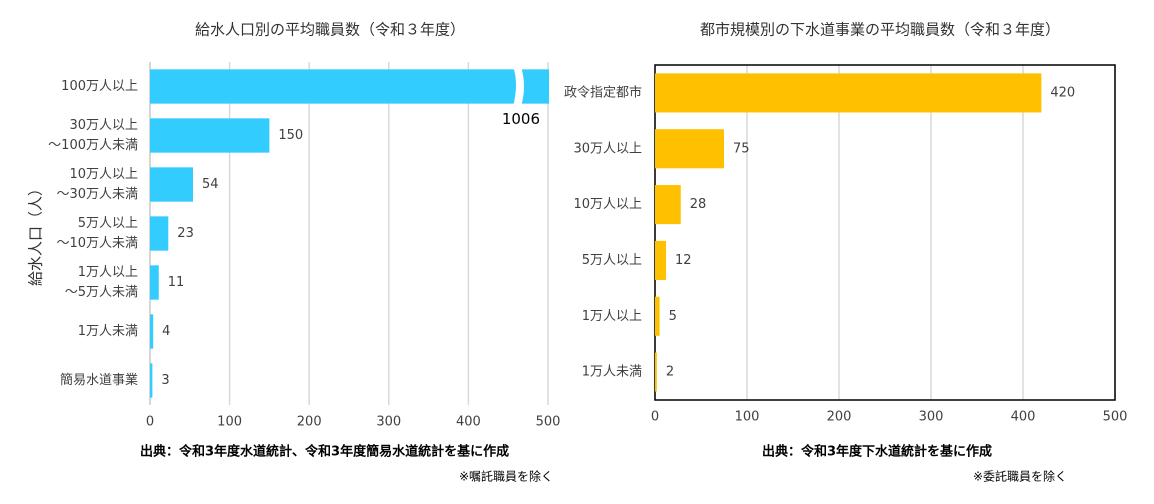 Image resolution: width=1154 pixels, height=504 pixels. I want to click on value-label: 54, so click(210, 184).